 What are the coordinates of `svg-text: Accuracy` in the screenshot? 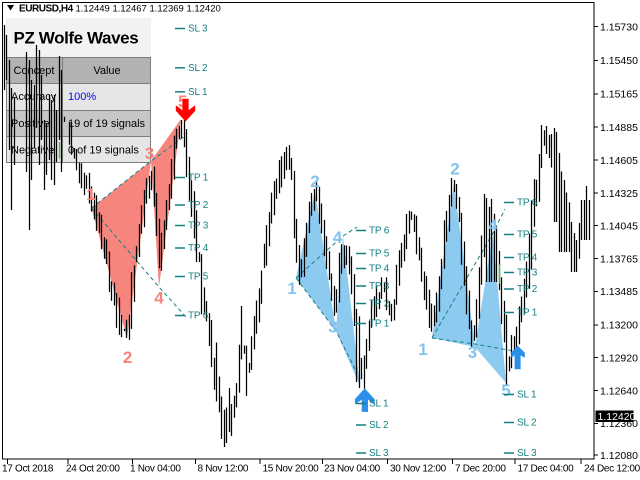 It's located at (34, 97).